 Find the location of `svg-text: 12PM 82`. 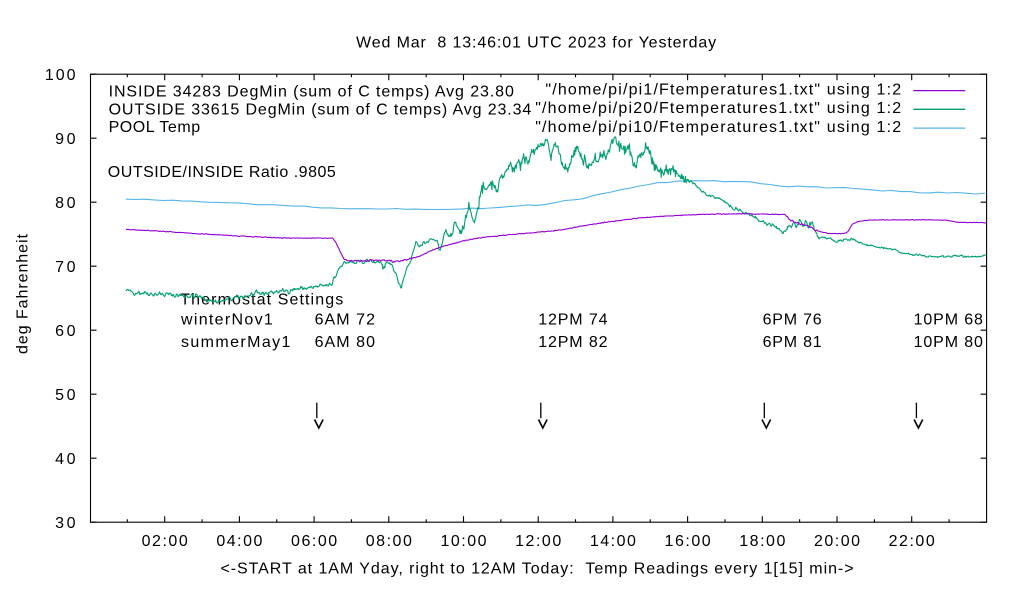

svg-text: 12PM 82 is located at coordinates (572, 342).